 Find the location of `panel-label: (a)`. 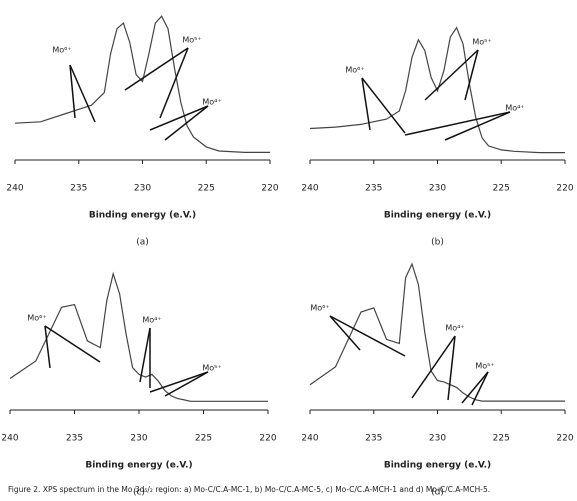

panel-label: (a) is located at coordinates (142, 243).